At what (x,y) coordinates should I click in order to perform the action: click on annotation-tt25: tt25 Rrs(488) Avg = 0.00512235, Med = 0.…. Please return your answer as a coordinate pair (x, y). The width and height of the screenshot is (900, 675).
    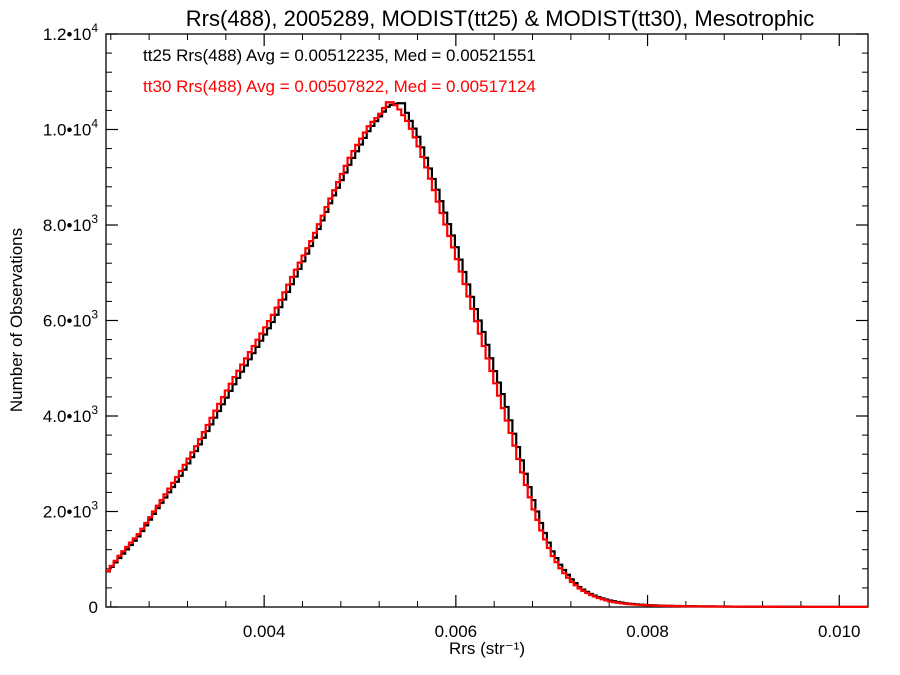
    Looking at the image, I should click on (339, 55).